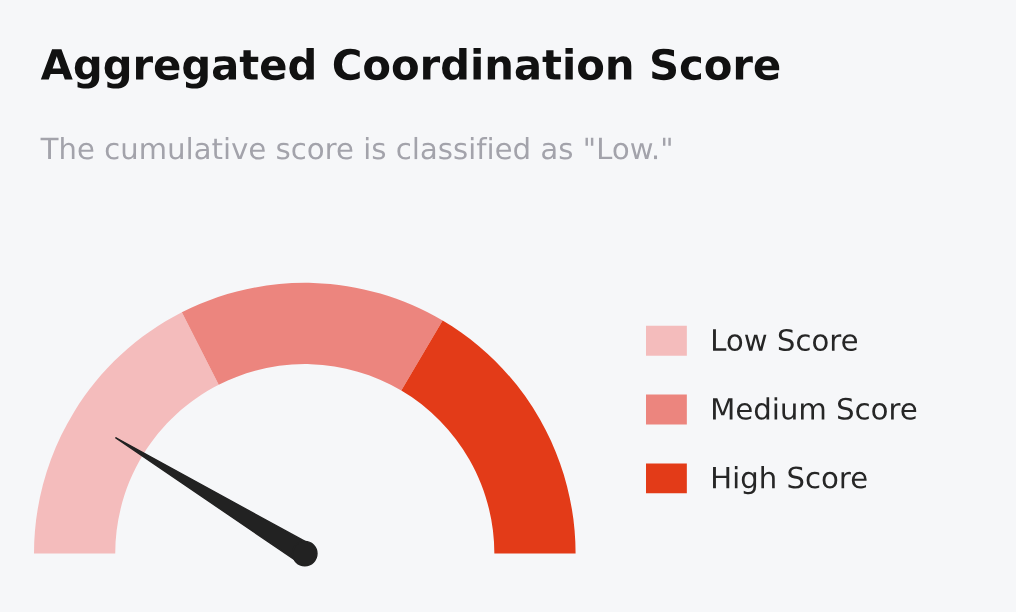 Image resolution: width=1016 pixels, height=612 pixels. Describe the element at coordinates (410, 68) in the screenshot. I see `chart-title: Aggregated Coordination Score` at that location.